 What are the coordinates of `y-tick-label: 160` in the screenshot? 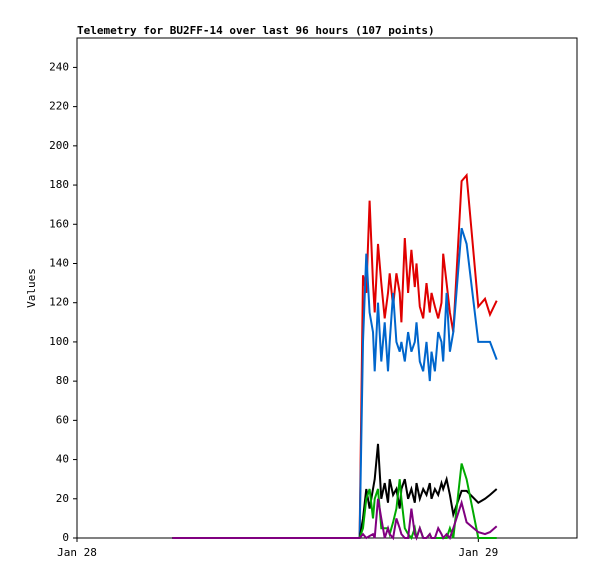 It's located at (59, 223).